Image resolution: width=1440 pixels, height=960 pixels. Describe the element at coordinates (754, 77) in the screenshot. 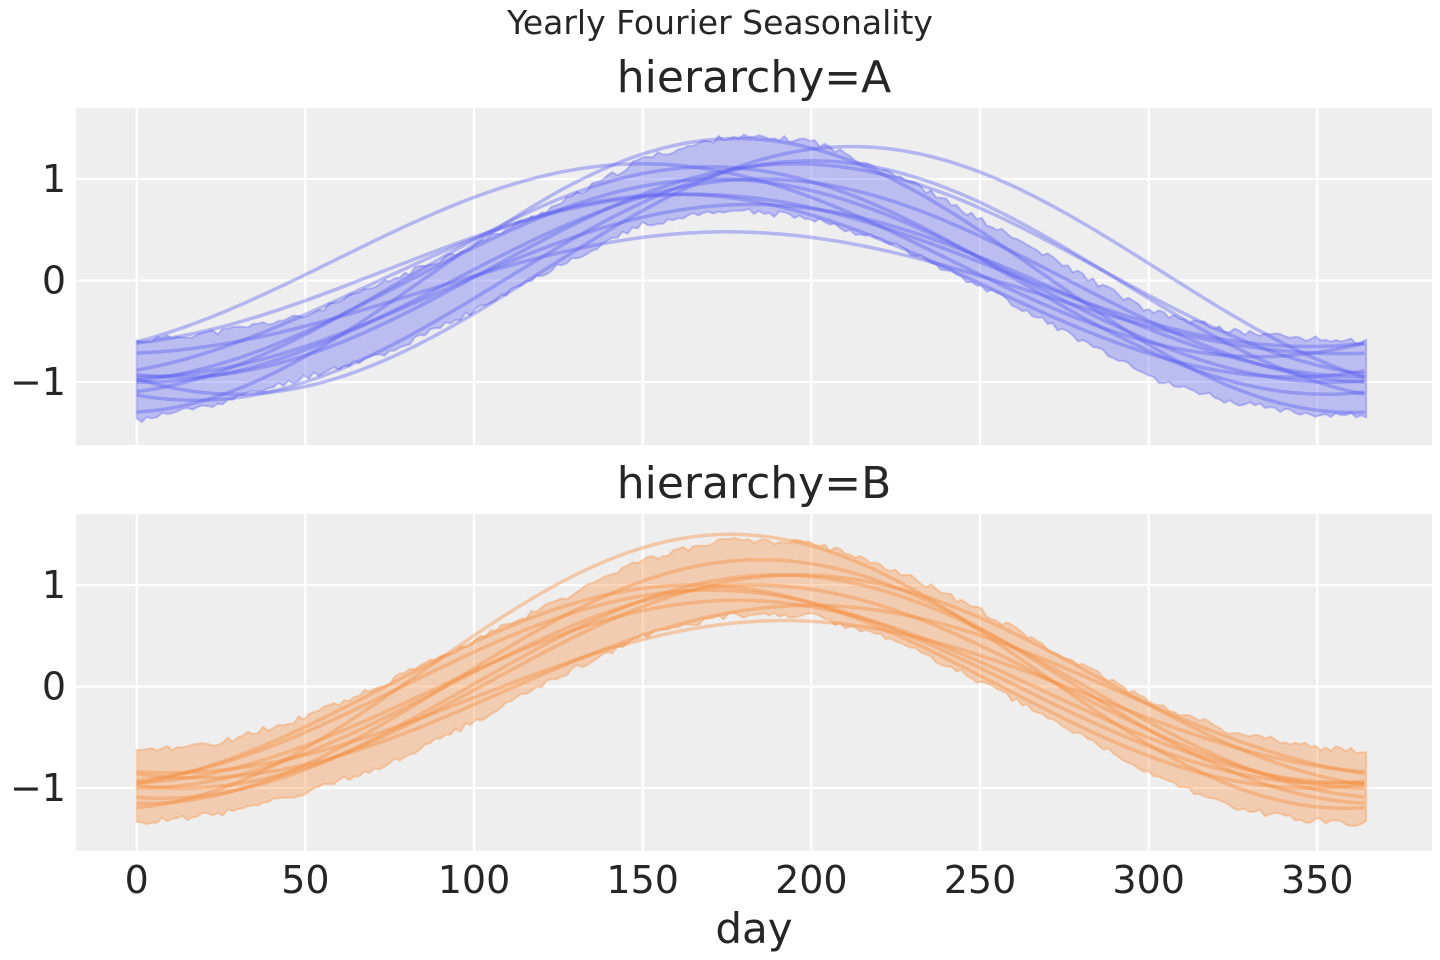

I see `panel-title: hierarchy=A` at that location.